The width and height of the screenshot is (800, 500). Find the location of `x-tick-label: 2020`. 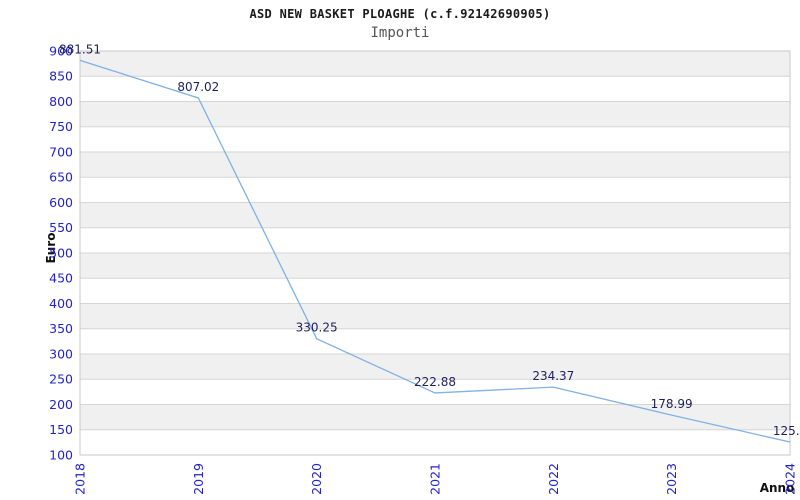

x-tick-label: 2020 is located at coordinates (316, 479).